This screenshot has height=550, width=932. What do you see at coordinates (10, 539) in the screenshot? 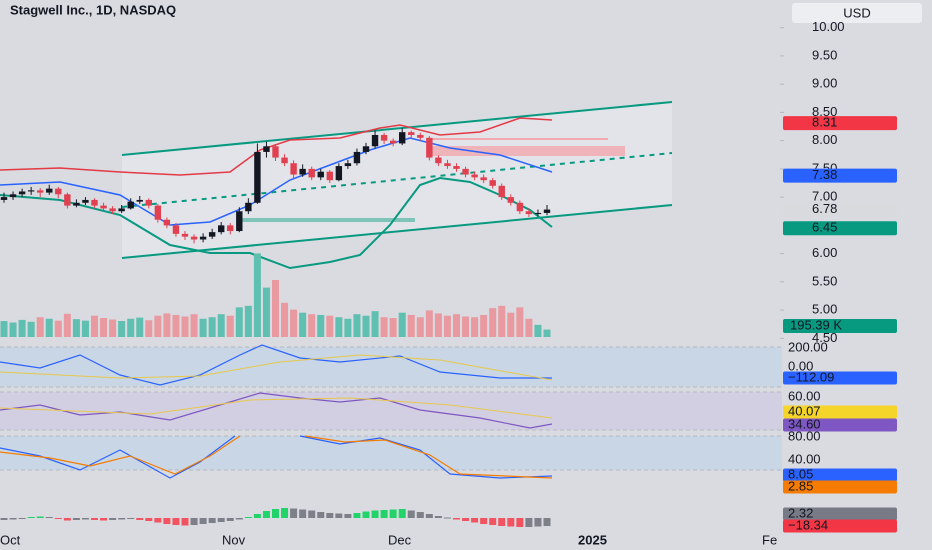
I see `x-tick-label: Oct` at bounding box center [10, 539].